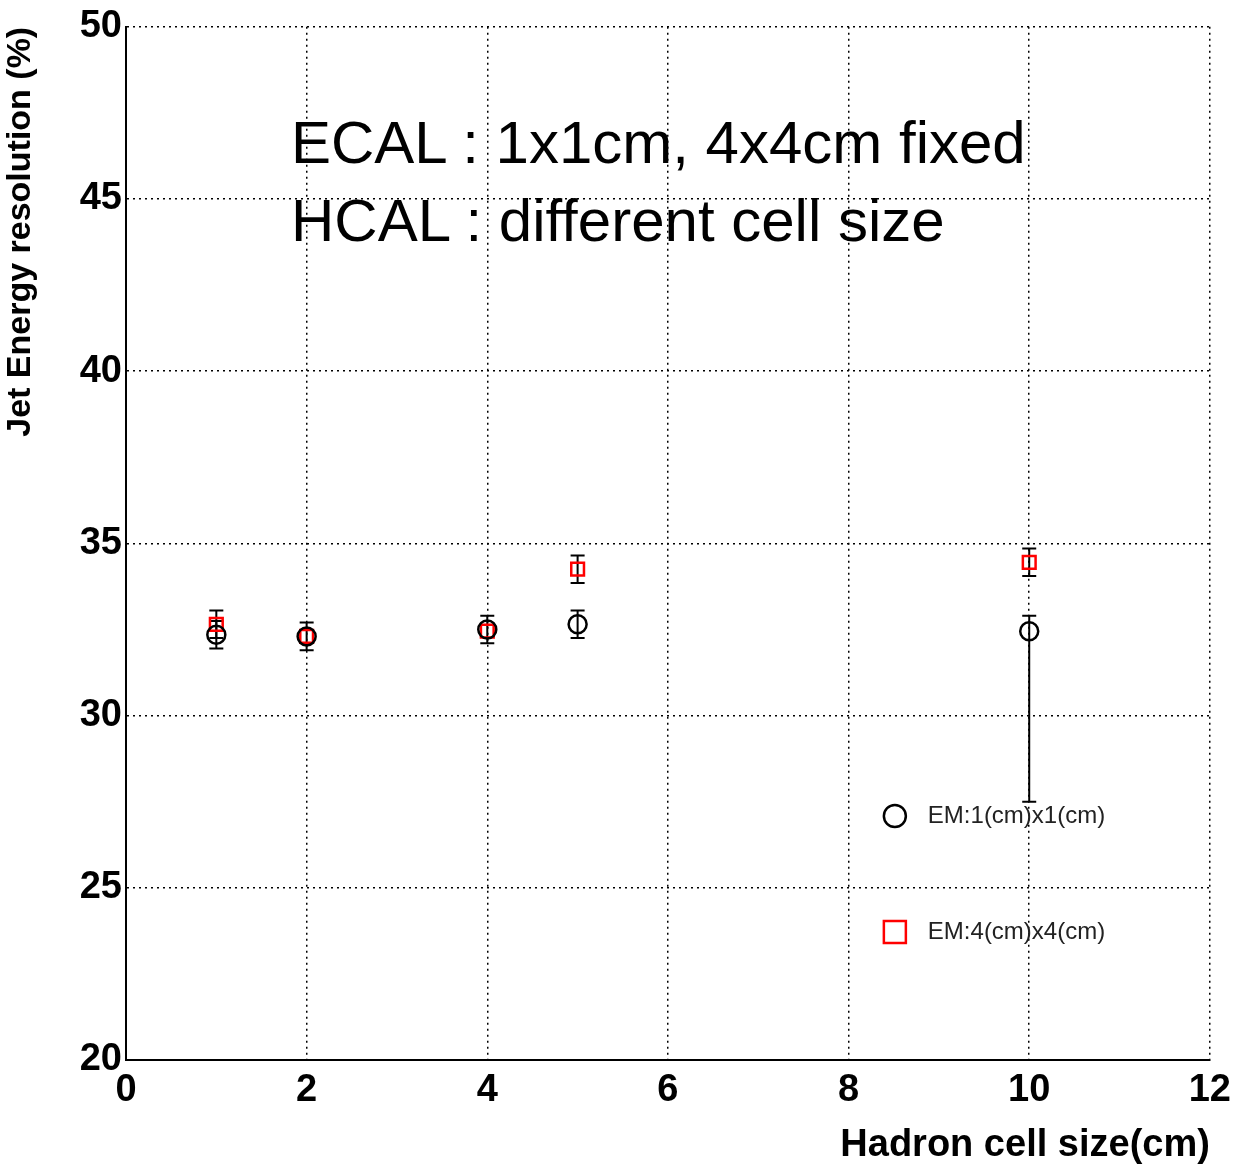 This screenshot has height=1168, width=1239. Describe the element at coordinates (18, 231) in the screenshot. I see `y-axis-title: Jet Energy resolution (%)` at that location.